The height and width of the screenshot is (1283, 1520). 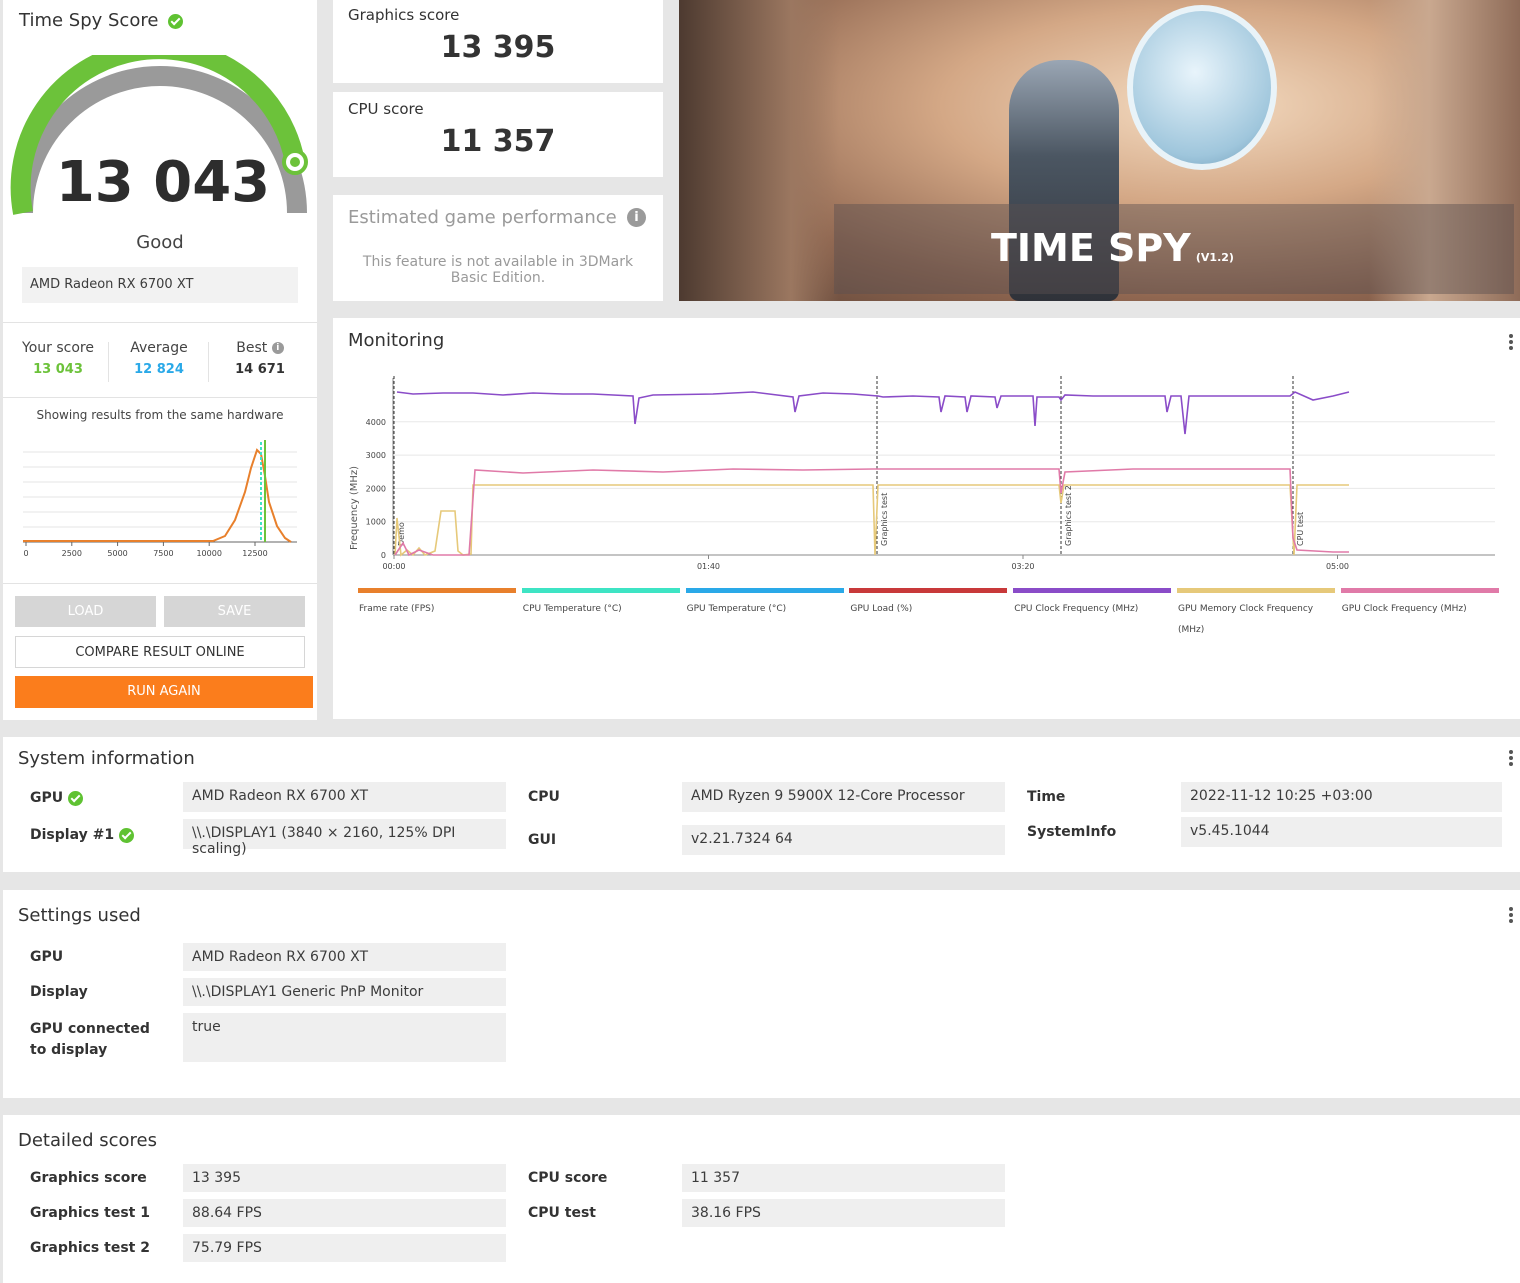 What do you see at coordinates (59, 992) in the screenshot?
I see `set-display-label: Display` at bounding box center [59, 992].